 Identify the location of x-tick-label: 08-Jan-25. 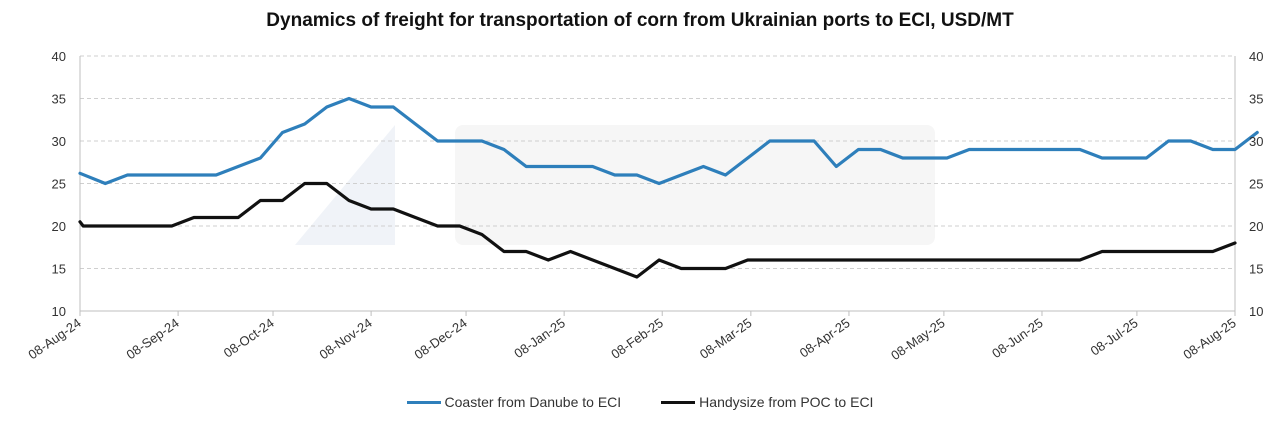
(539, 338).